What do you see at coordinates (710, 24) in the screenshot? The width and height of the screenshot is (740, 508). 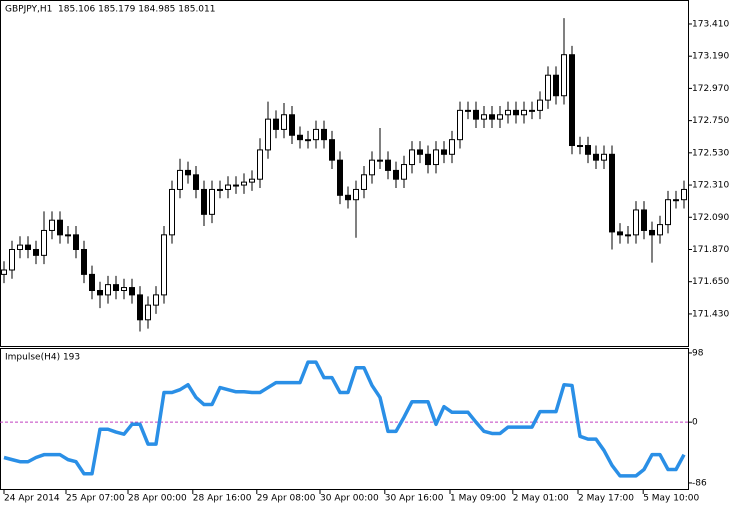 I see `y-tick-label: 173.410` at bounding box center [710, 24].